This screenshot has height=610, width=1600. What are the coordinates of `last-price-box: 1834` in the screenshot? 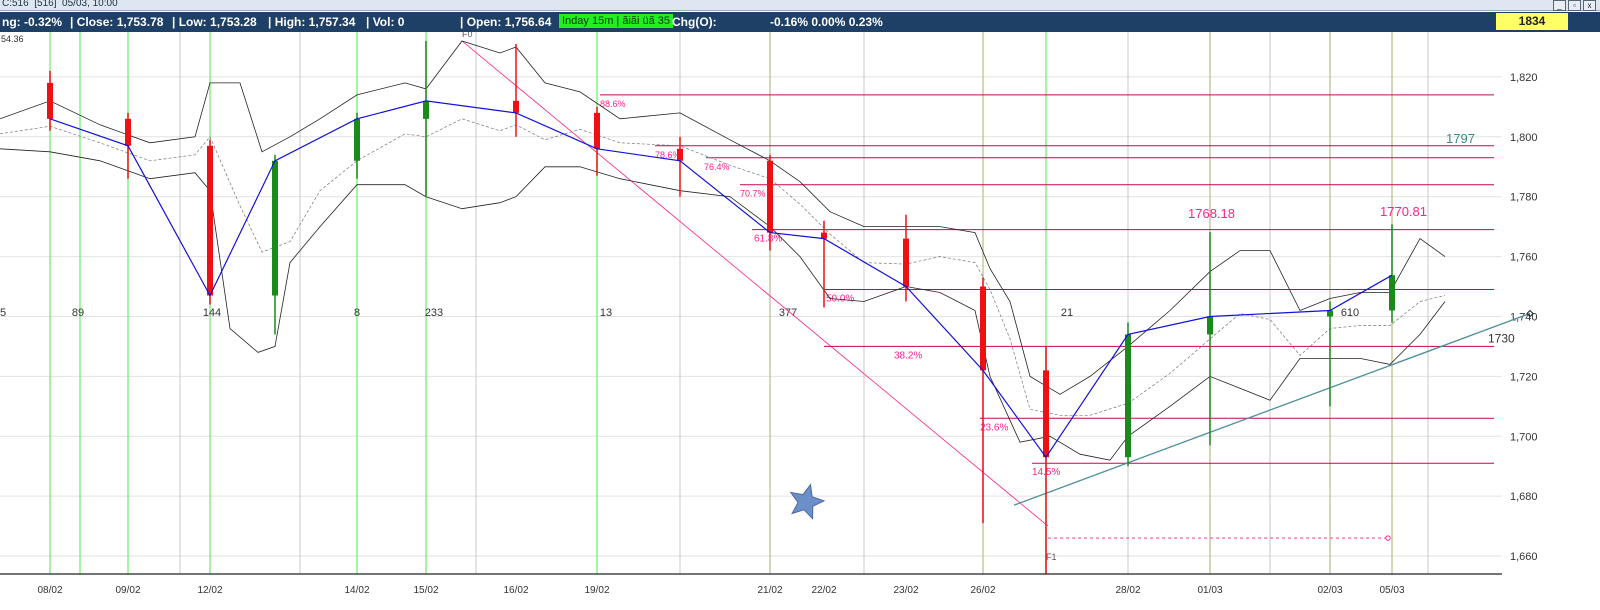 It's located at (1532, 21).